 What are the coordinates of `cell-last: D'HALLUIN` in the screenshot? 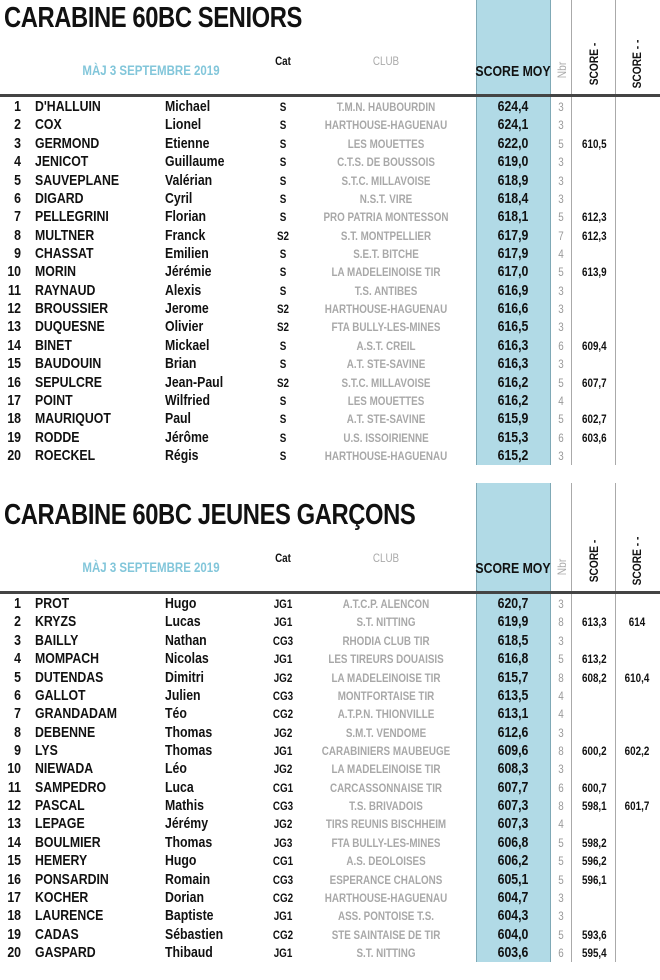 It's located at (68, 106).